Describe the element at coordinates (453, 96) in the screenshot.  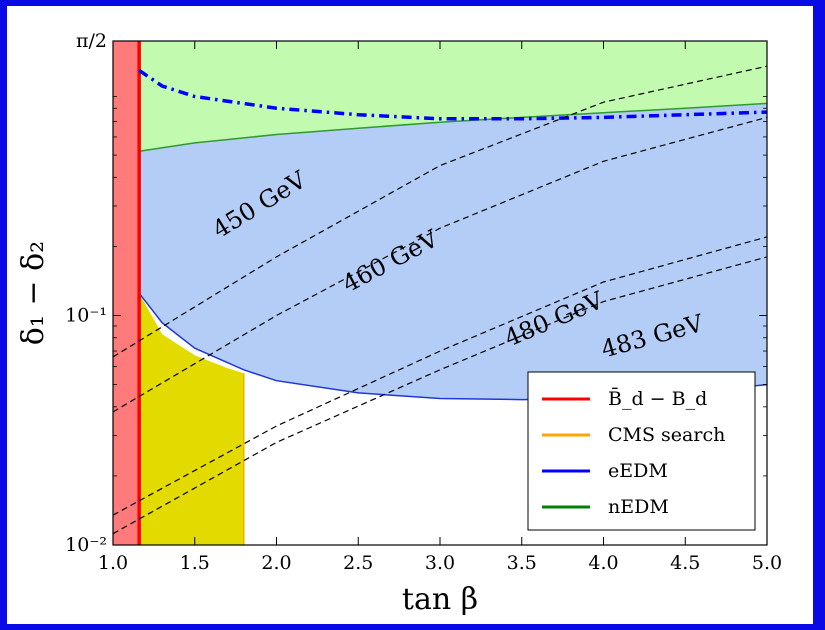
I see `nedm-region` at that location.